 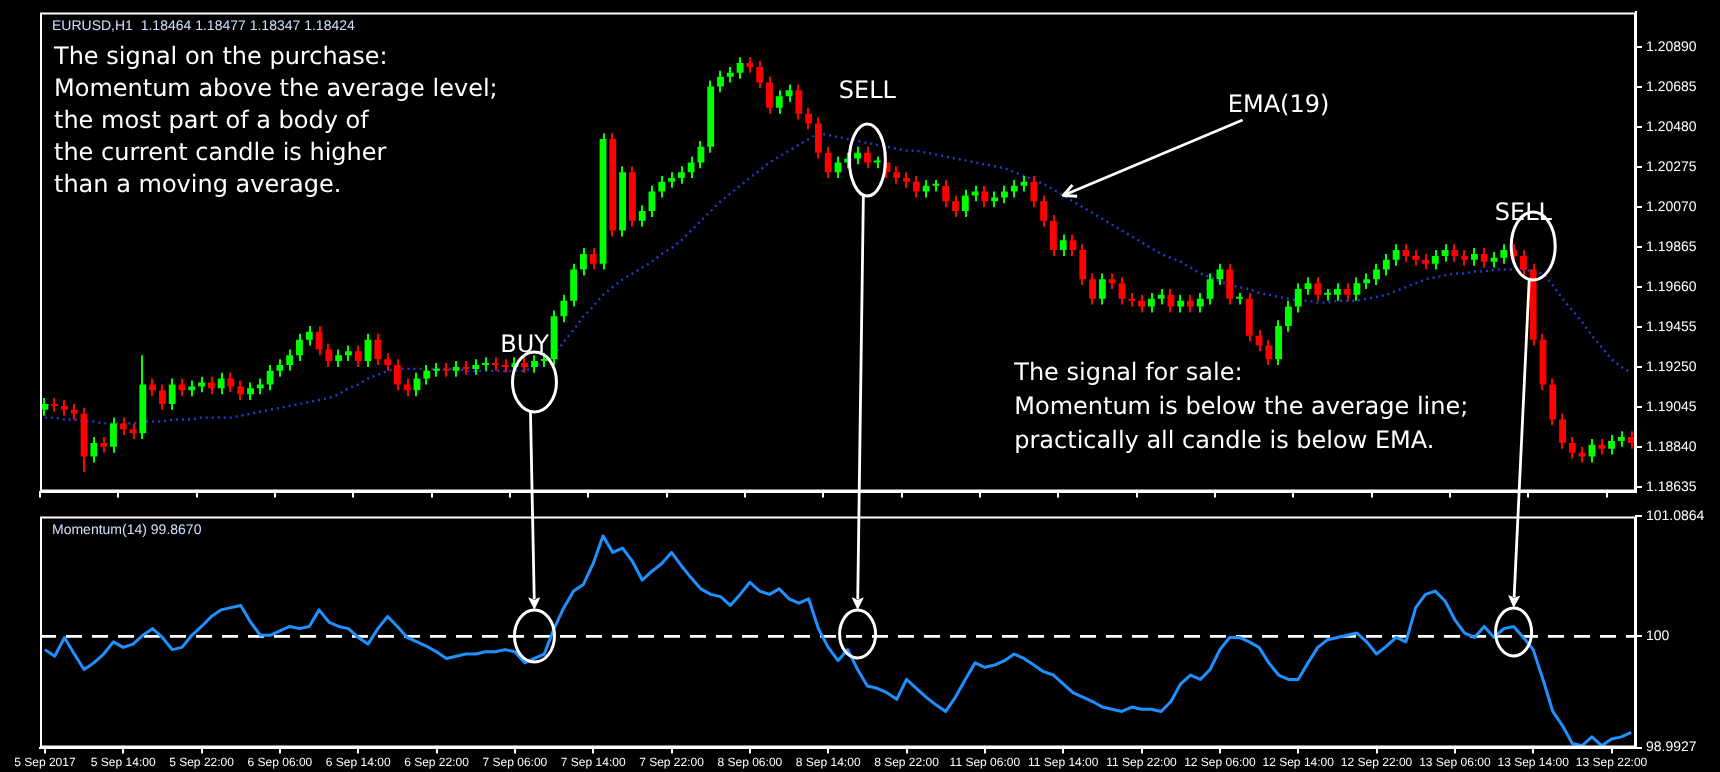 What do you see at coordinates (275, 120) in the screenshot?
I see `annotation: The signal on the purchase: Momentum above the average level; the most part of a body of the current candle is higher than a moving average.` at bounding box center [275, 120].